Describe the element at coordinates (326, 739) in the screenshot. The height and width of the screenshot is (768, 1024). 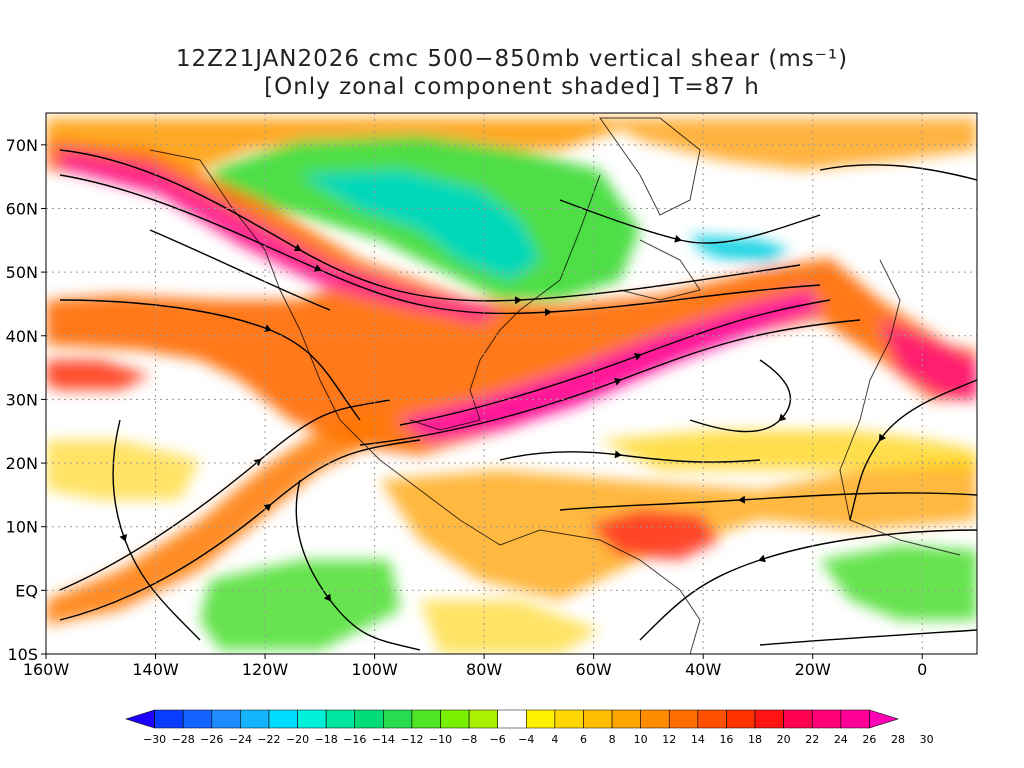
I see `colorbar-label: −18` at that location.